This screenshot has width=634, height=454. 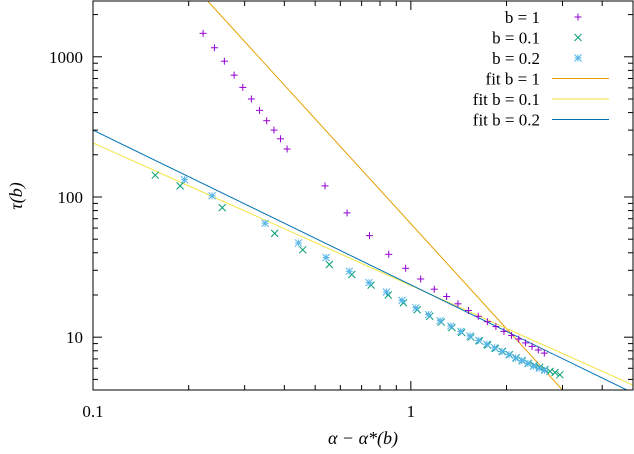 What do you see at coordinates (506, 120) in the screenshot?
I see `legend-label: fit b = 0.2` at bounding box center [506, 120].